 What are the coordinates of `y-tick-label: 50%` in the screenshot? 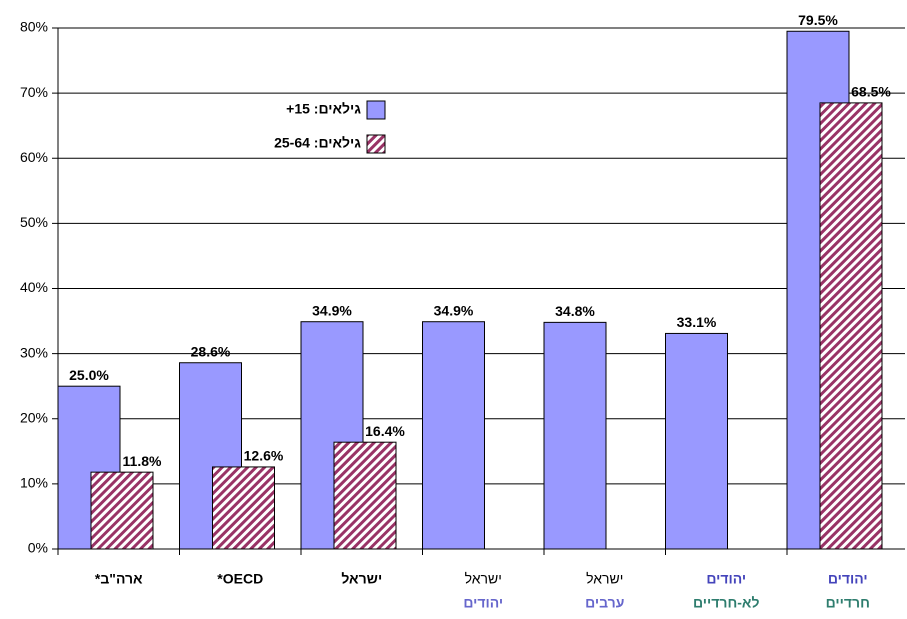 It's located at (34, 222).